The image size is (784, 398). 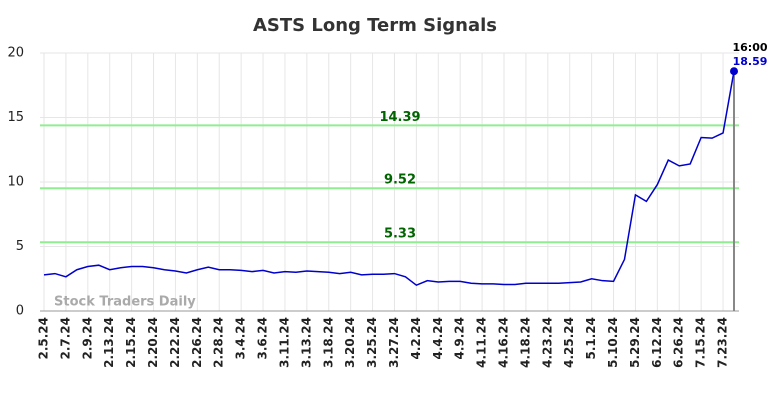 What do you see at coordinates (734, 71) in the screenshot?
I see `last-point` at bounding box center [734, 71].